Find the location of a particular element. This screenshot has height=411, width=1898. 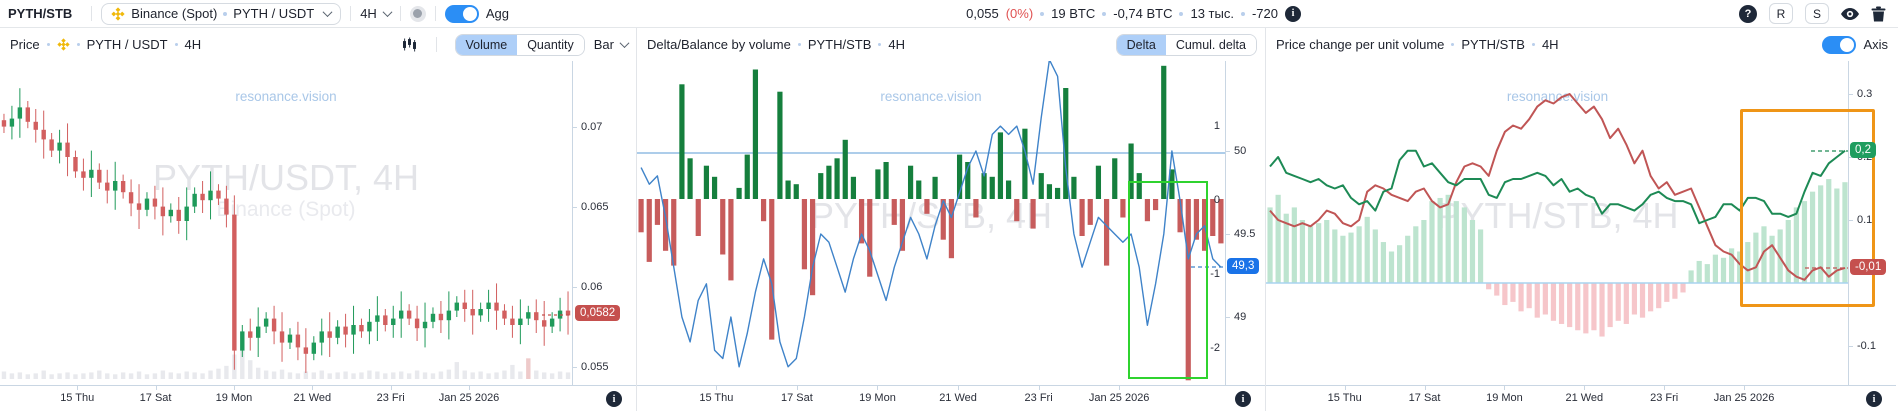

axis-toggle: Axis is located at coordinates (1855, 44).